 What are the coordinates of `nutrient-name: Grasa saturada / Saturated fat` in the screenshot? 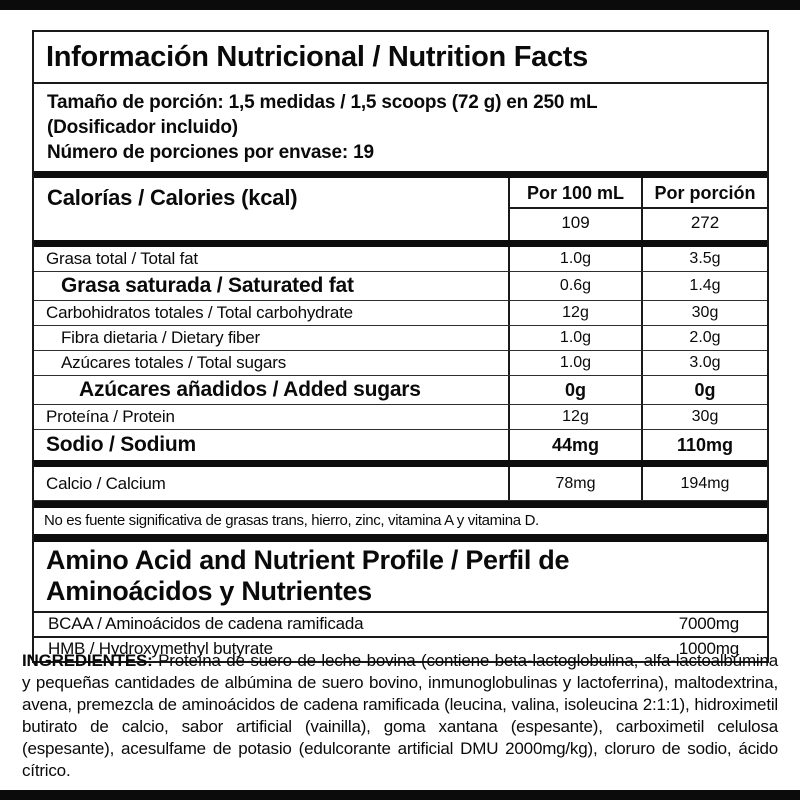 It's located at (207, 285).